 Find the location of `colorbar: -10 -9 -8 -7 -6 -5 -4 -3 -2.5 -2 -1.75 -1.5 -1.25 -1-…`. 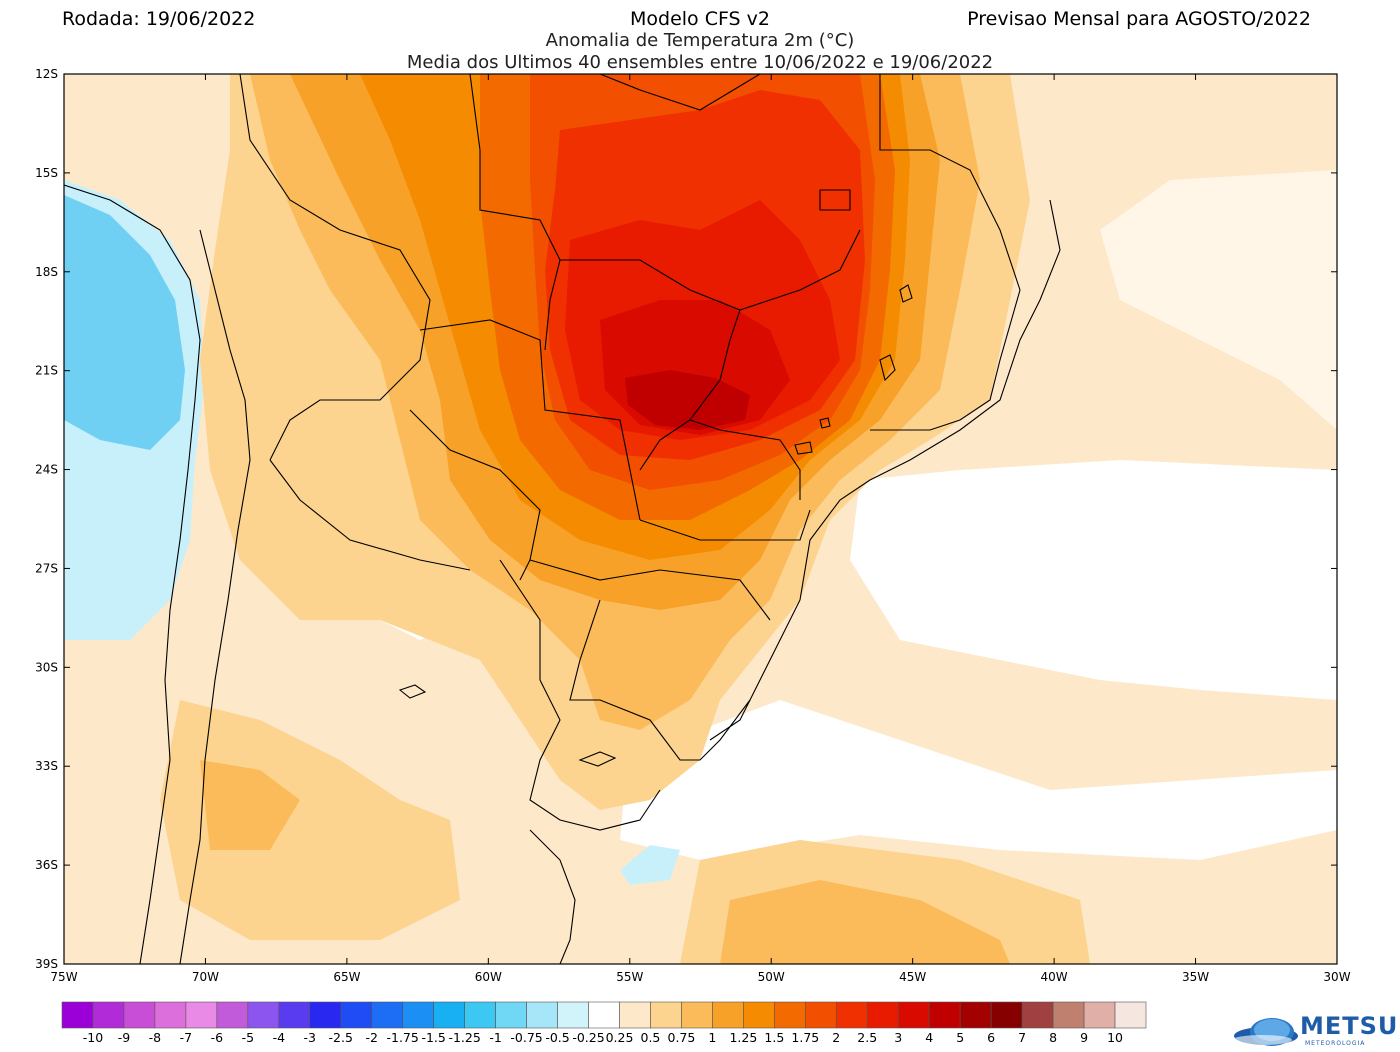

colorbar: -10 -9 -8 -7 -6 -5 -4 -3 -2.5 -2 -1.75 -1.5 -1.25 -1-… is located at coordinates (604, 1023).